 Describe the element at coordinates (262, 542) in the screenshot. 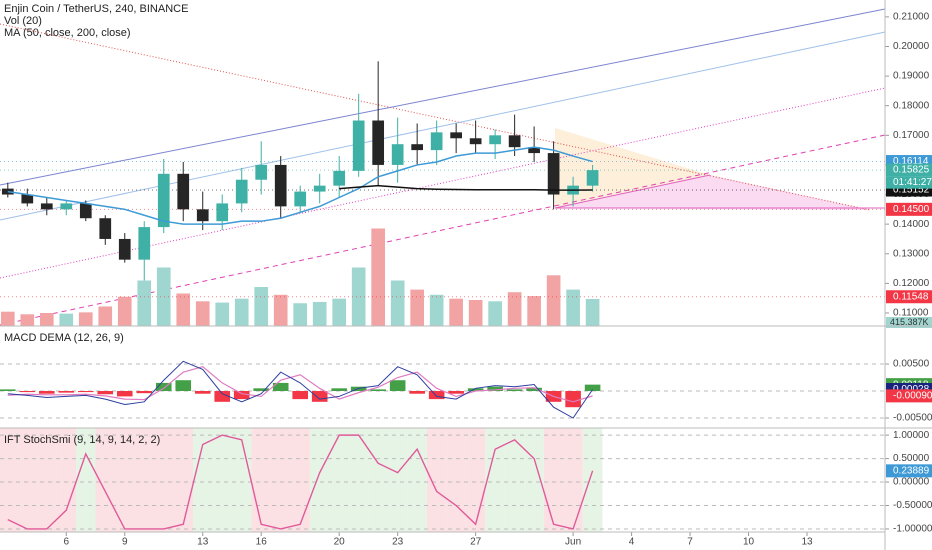

I see `x-tick-label: 16` at that location.